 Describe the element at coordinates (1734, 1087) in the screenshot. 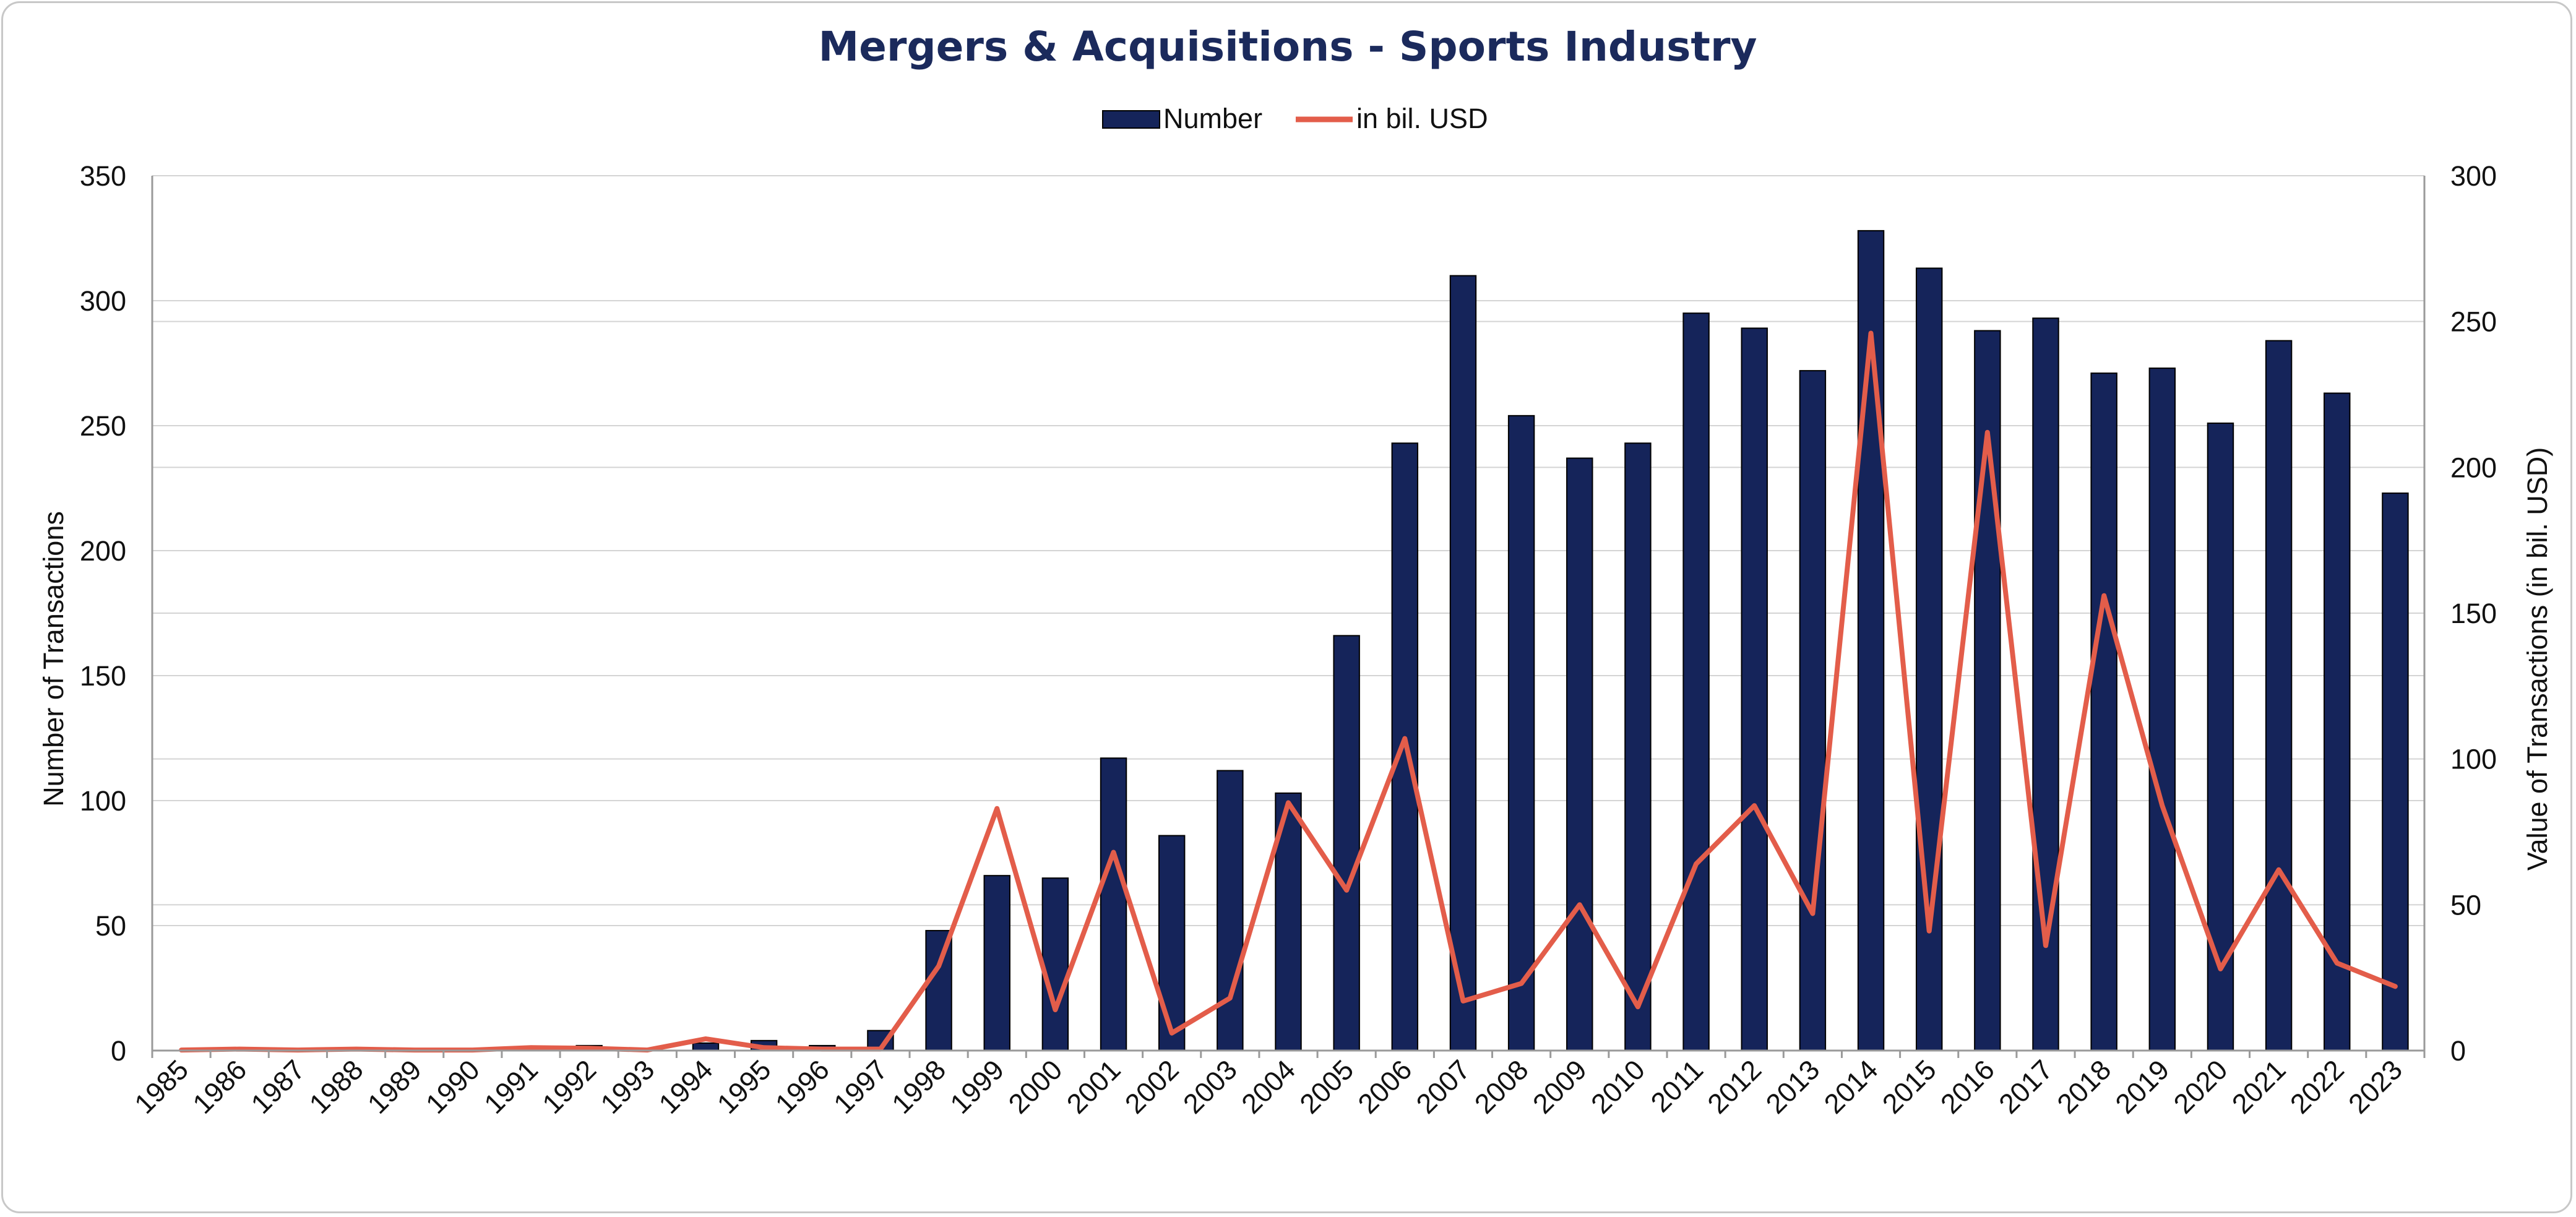

I see `x-tick-label: 2012` at that location.